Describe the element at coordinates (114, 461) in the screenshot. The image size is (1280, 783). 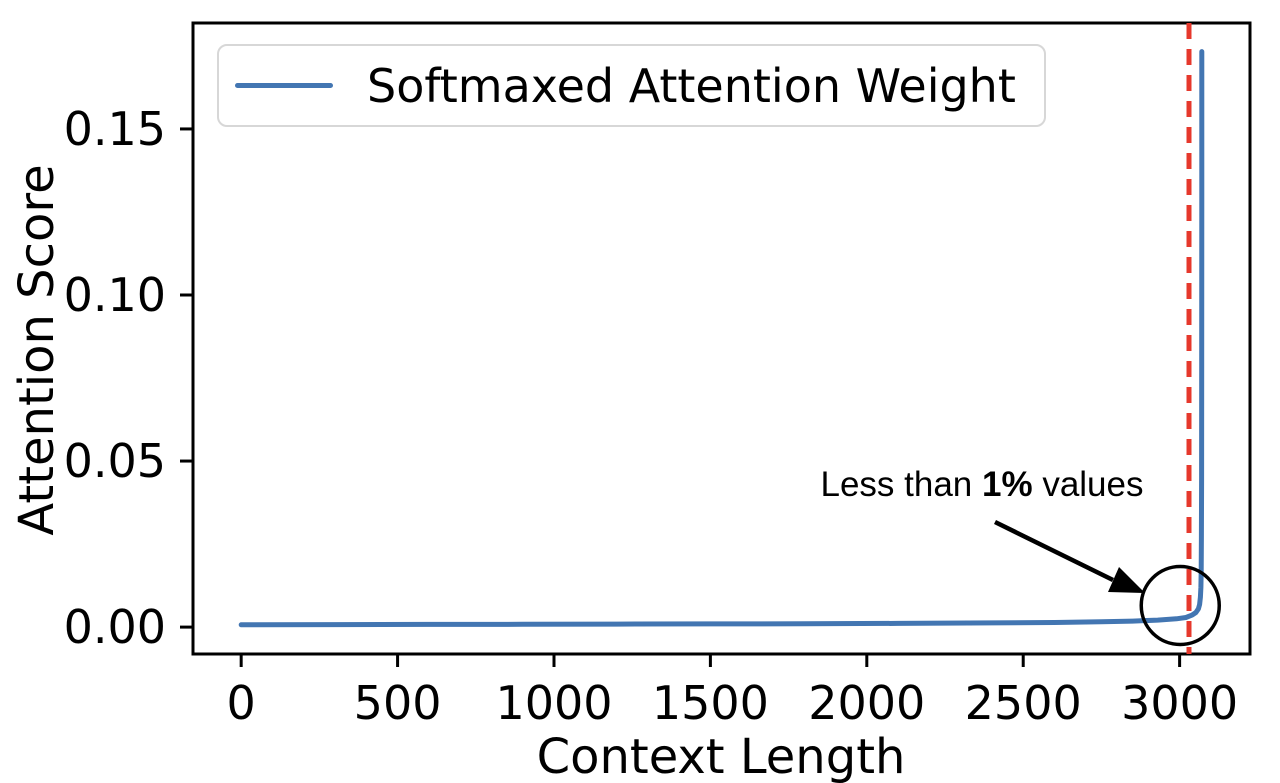
I see `y-tick-label: 0.05` at that location.